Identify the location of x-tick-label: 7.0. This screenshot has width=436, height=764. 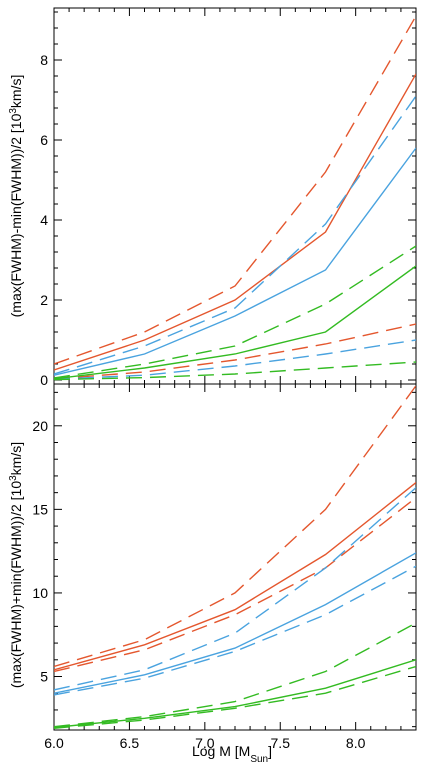
(205, 743).